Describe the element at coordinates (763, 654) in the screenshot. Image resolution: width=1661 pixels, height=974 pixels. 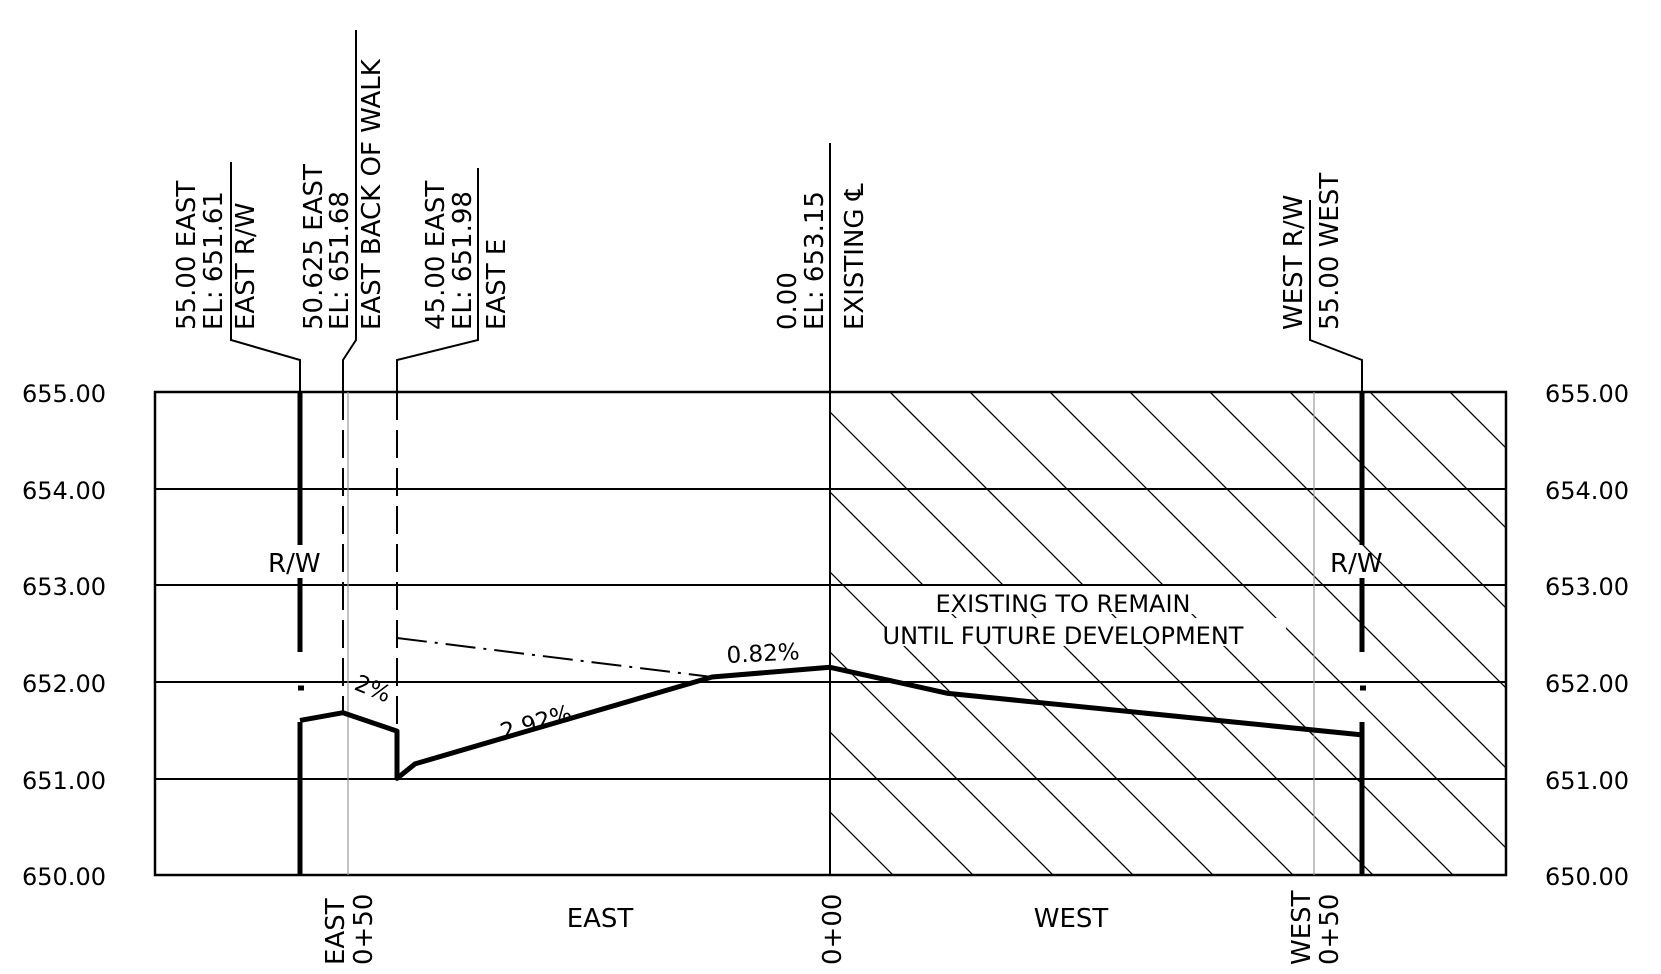
I see `slope-label-0-82pct: 0.82%` at that location.